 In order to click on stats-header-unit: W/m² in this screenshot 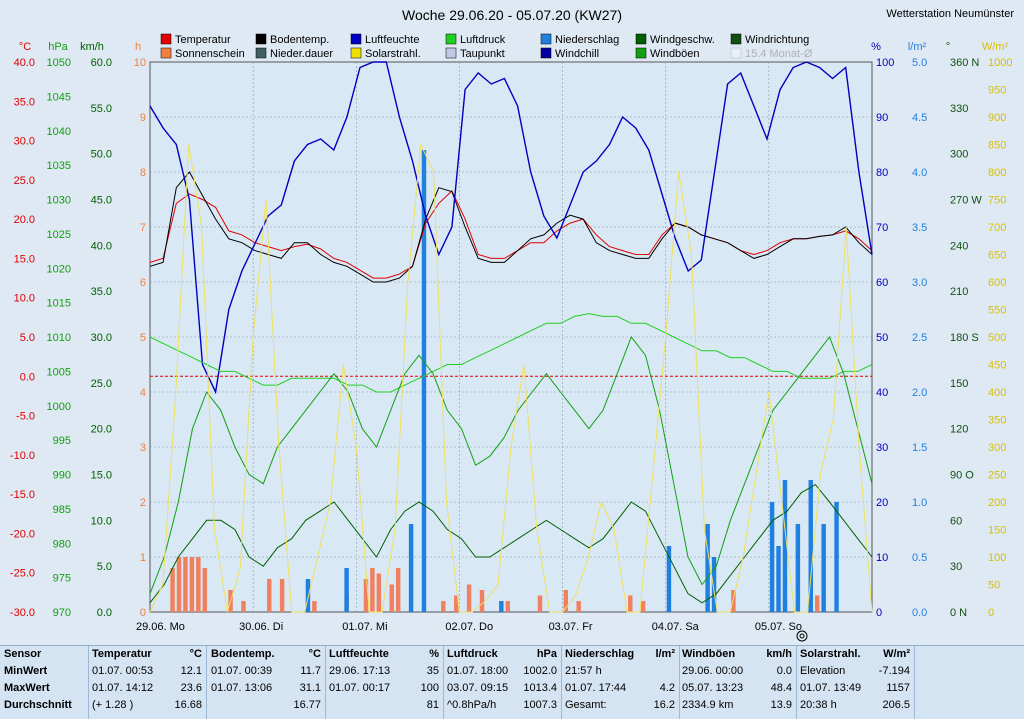, I will do `click(896, 654)`.